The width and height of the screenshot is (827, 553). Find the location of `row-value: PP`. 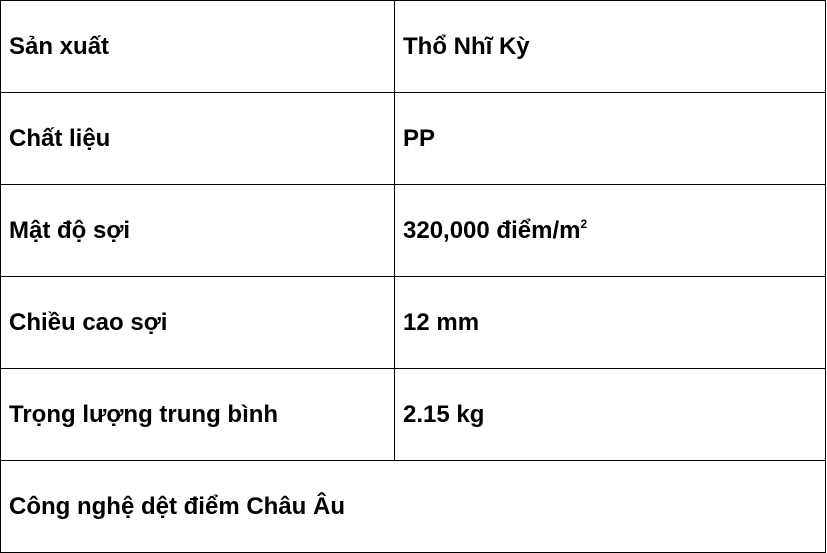

row-value: PP is located at coordinates (610, 138).